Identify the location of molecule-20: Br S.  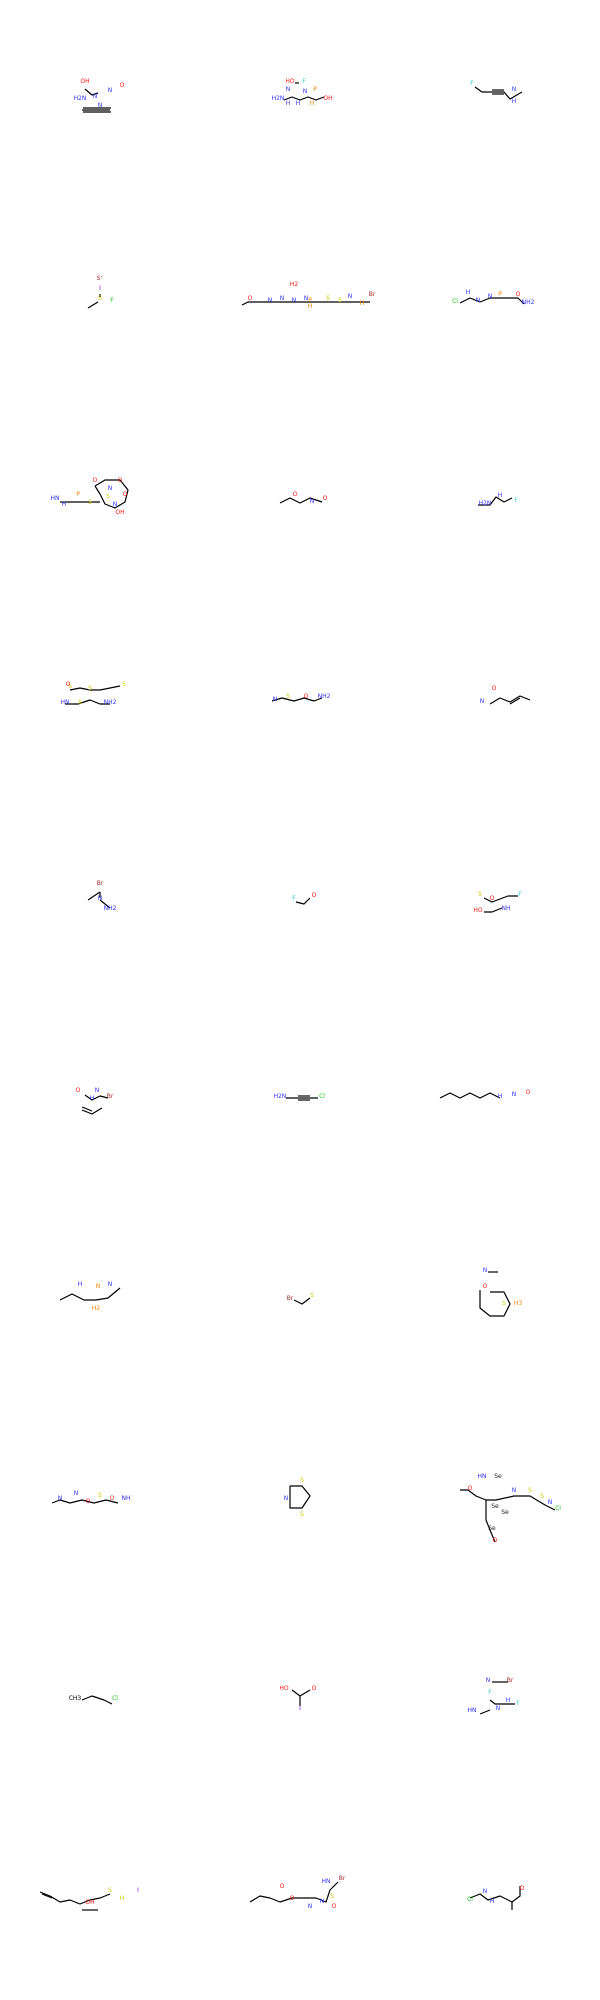
(300, 1298).